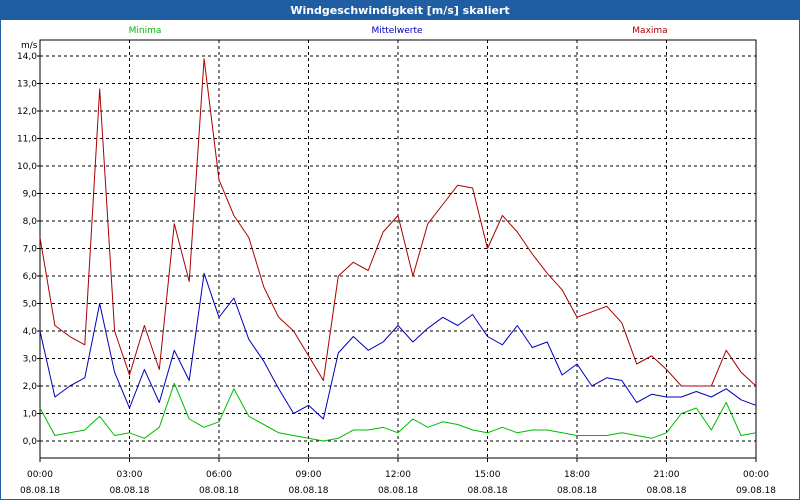 This screenshot has width=800, height=500. I want to click on series-line-min, so click(398, 412).